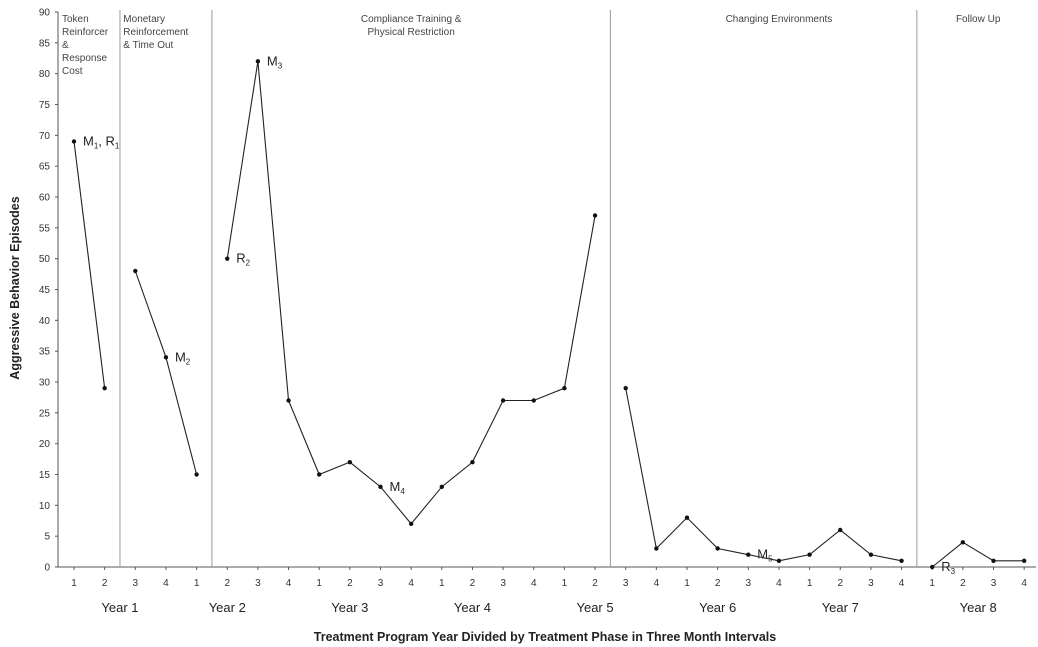 This screenshot has height=647, width=1038. Describe the element at coordinates (45, 198) in the screenshot. I see `y-tick-label: 60` at that location.